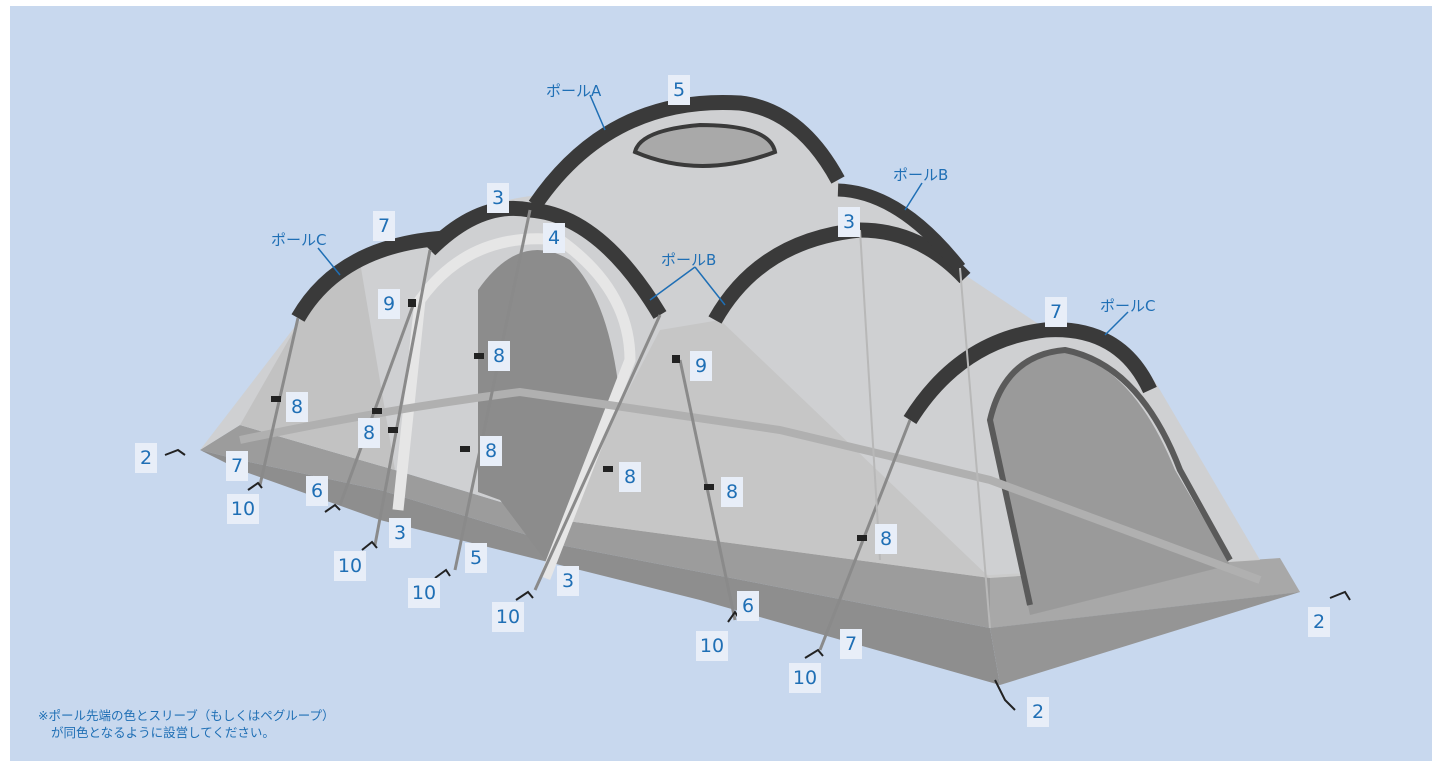  I want to click on tent-front-wall, so click(775, 449).